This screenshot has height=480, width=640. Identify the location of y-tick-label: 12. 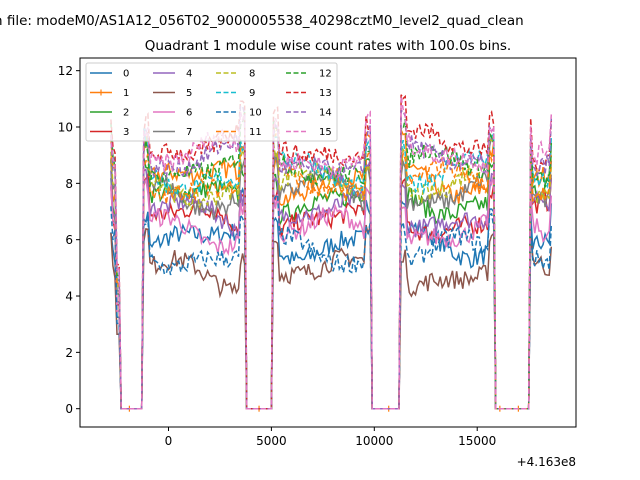
(65, 71).